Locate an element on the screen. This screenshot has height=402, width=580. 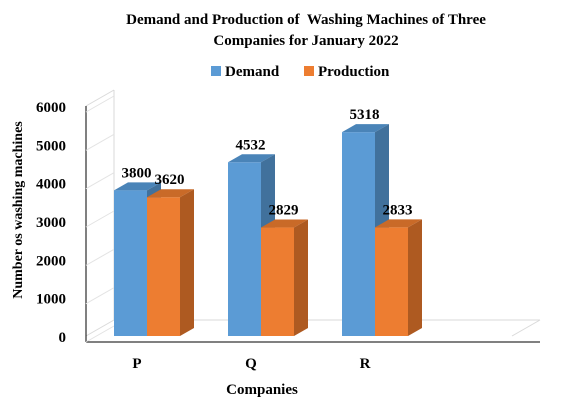
chart-title-line-2: Companies for January 2022 is located at coordinates (305, 41).